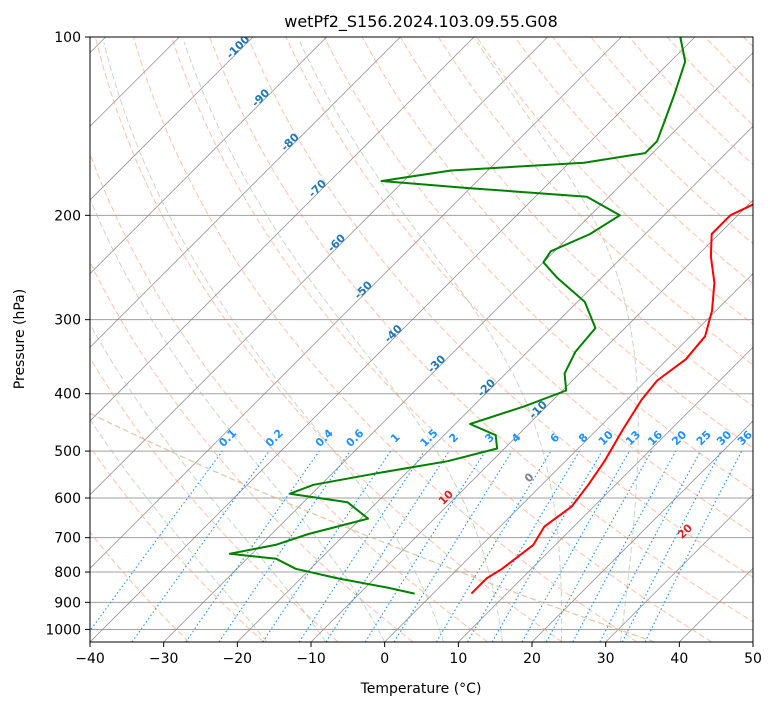 Image resolution: width=775 pixels, height=708 pixels. I want to click on x-tick-label: 10, so click(458, 659).